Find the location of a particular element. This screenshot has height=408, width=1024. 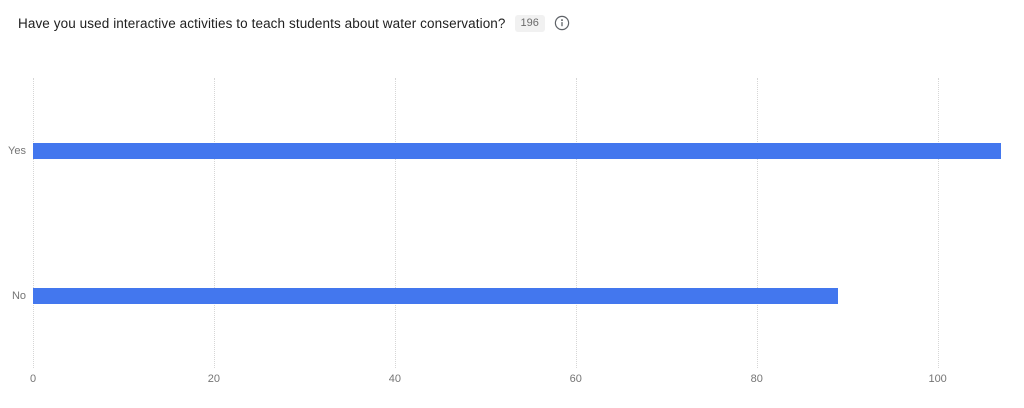

response-count-badge: 196 is located at coordinates (529, 23).